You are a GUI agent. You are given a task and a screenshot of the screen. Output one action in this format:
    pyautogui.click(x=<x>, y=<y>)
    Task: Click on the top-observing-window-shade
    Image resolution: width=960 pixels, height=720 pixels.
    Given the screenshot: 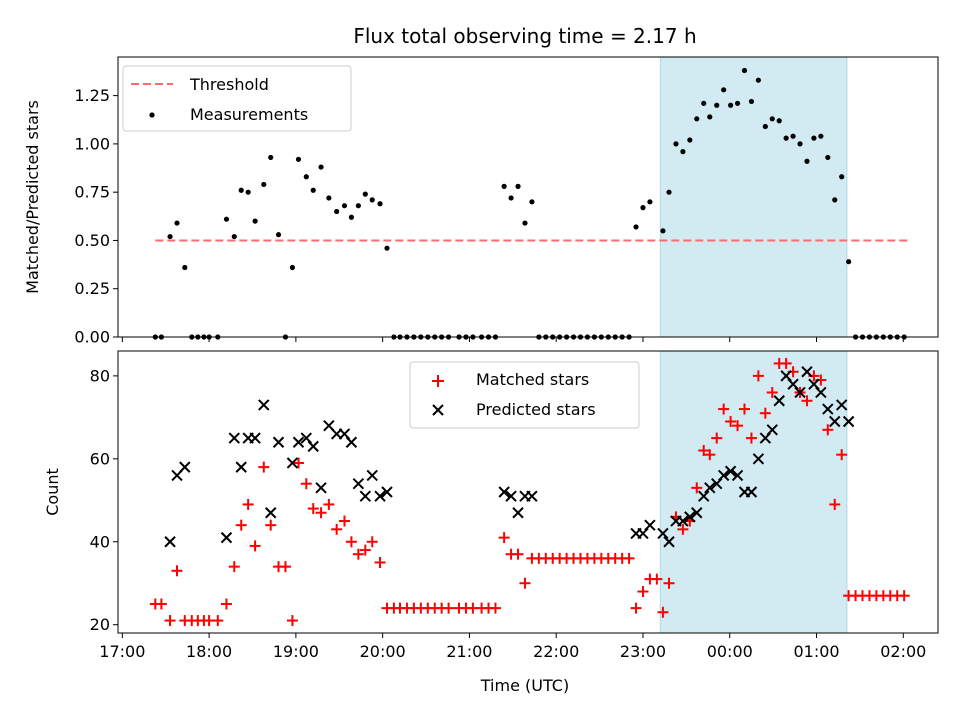 What is the action you would take?
    pyautogui.click(x=753, y=197)
    